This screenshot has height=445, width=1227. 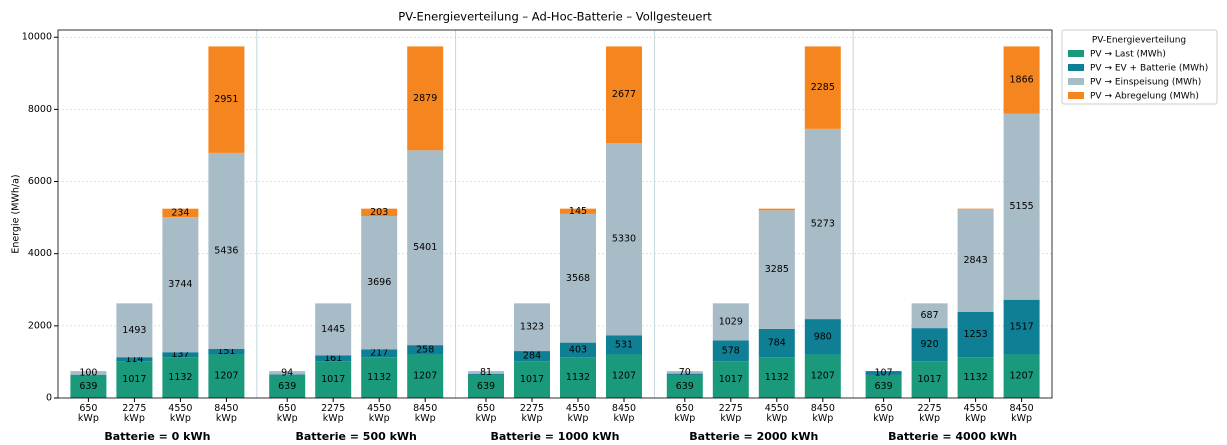 What do you see at coordinates (777, 269) in the screenshot?
I see `data-label: 3285` at bounding box center [777, 269].